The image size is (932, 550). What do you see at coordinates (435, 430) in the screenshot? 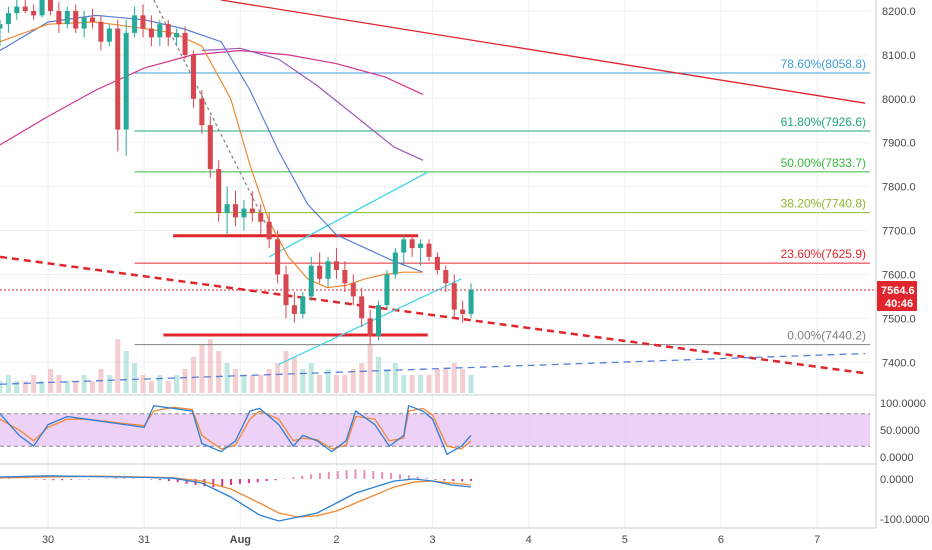
I see `stoch-rsi-pane` at bounding box center [435, 430].